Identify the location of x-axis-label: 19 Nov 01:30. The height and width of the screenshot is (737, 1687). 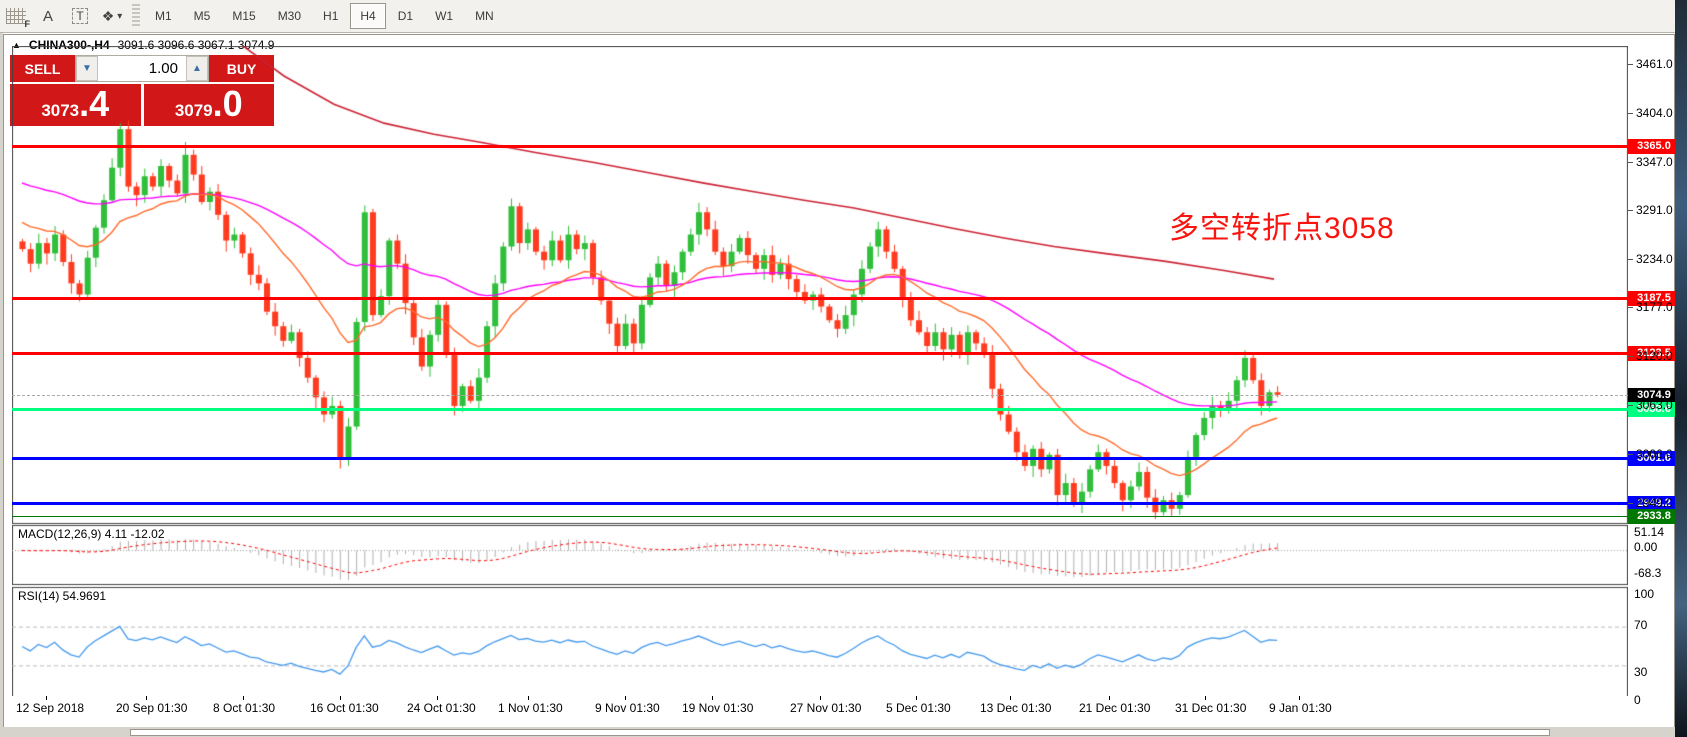
(718, 708).